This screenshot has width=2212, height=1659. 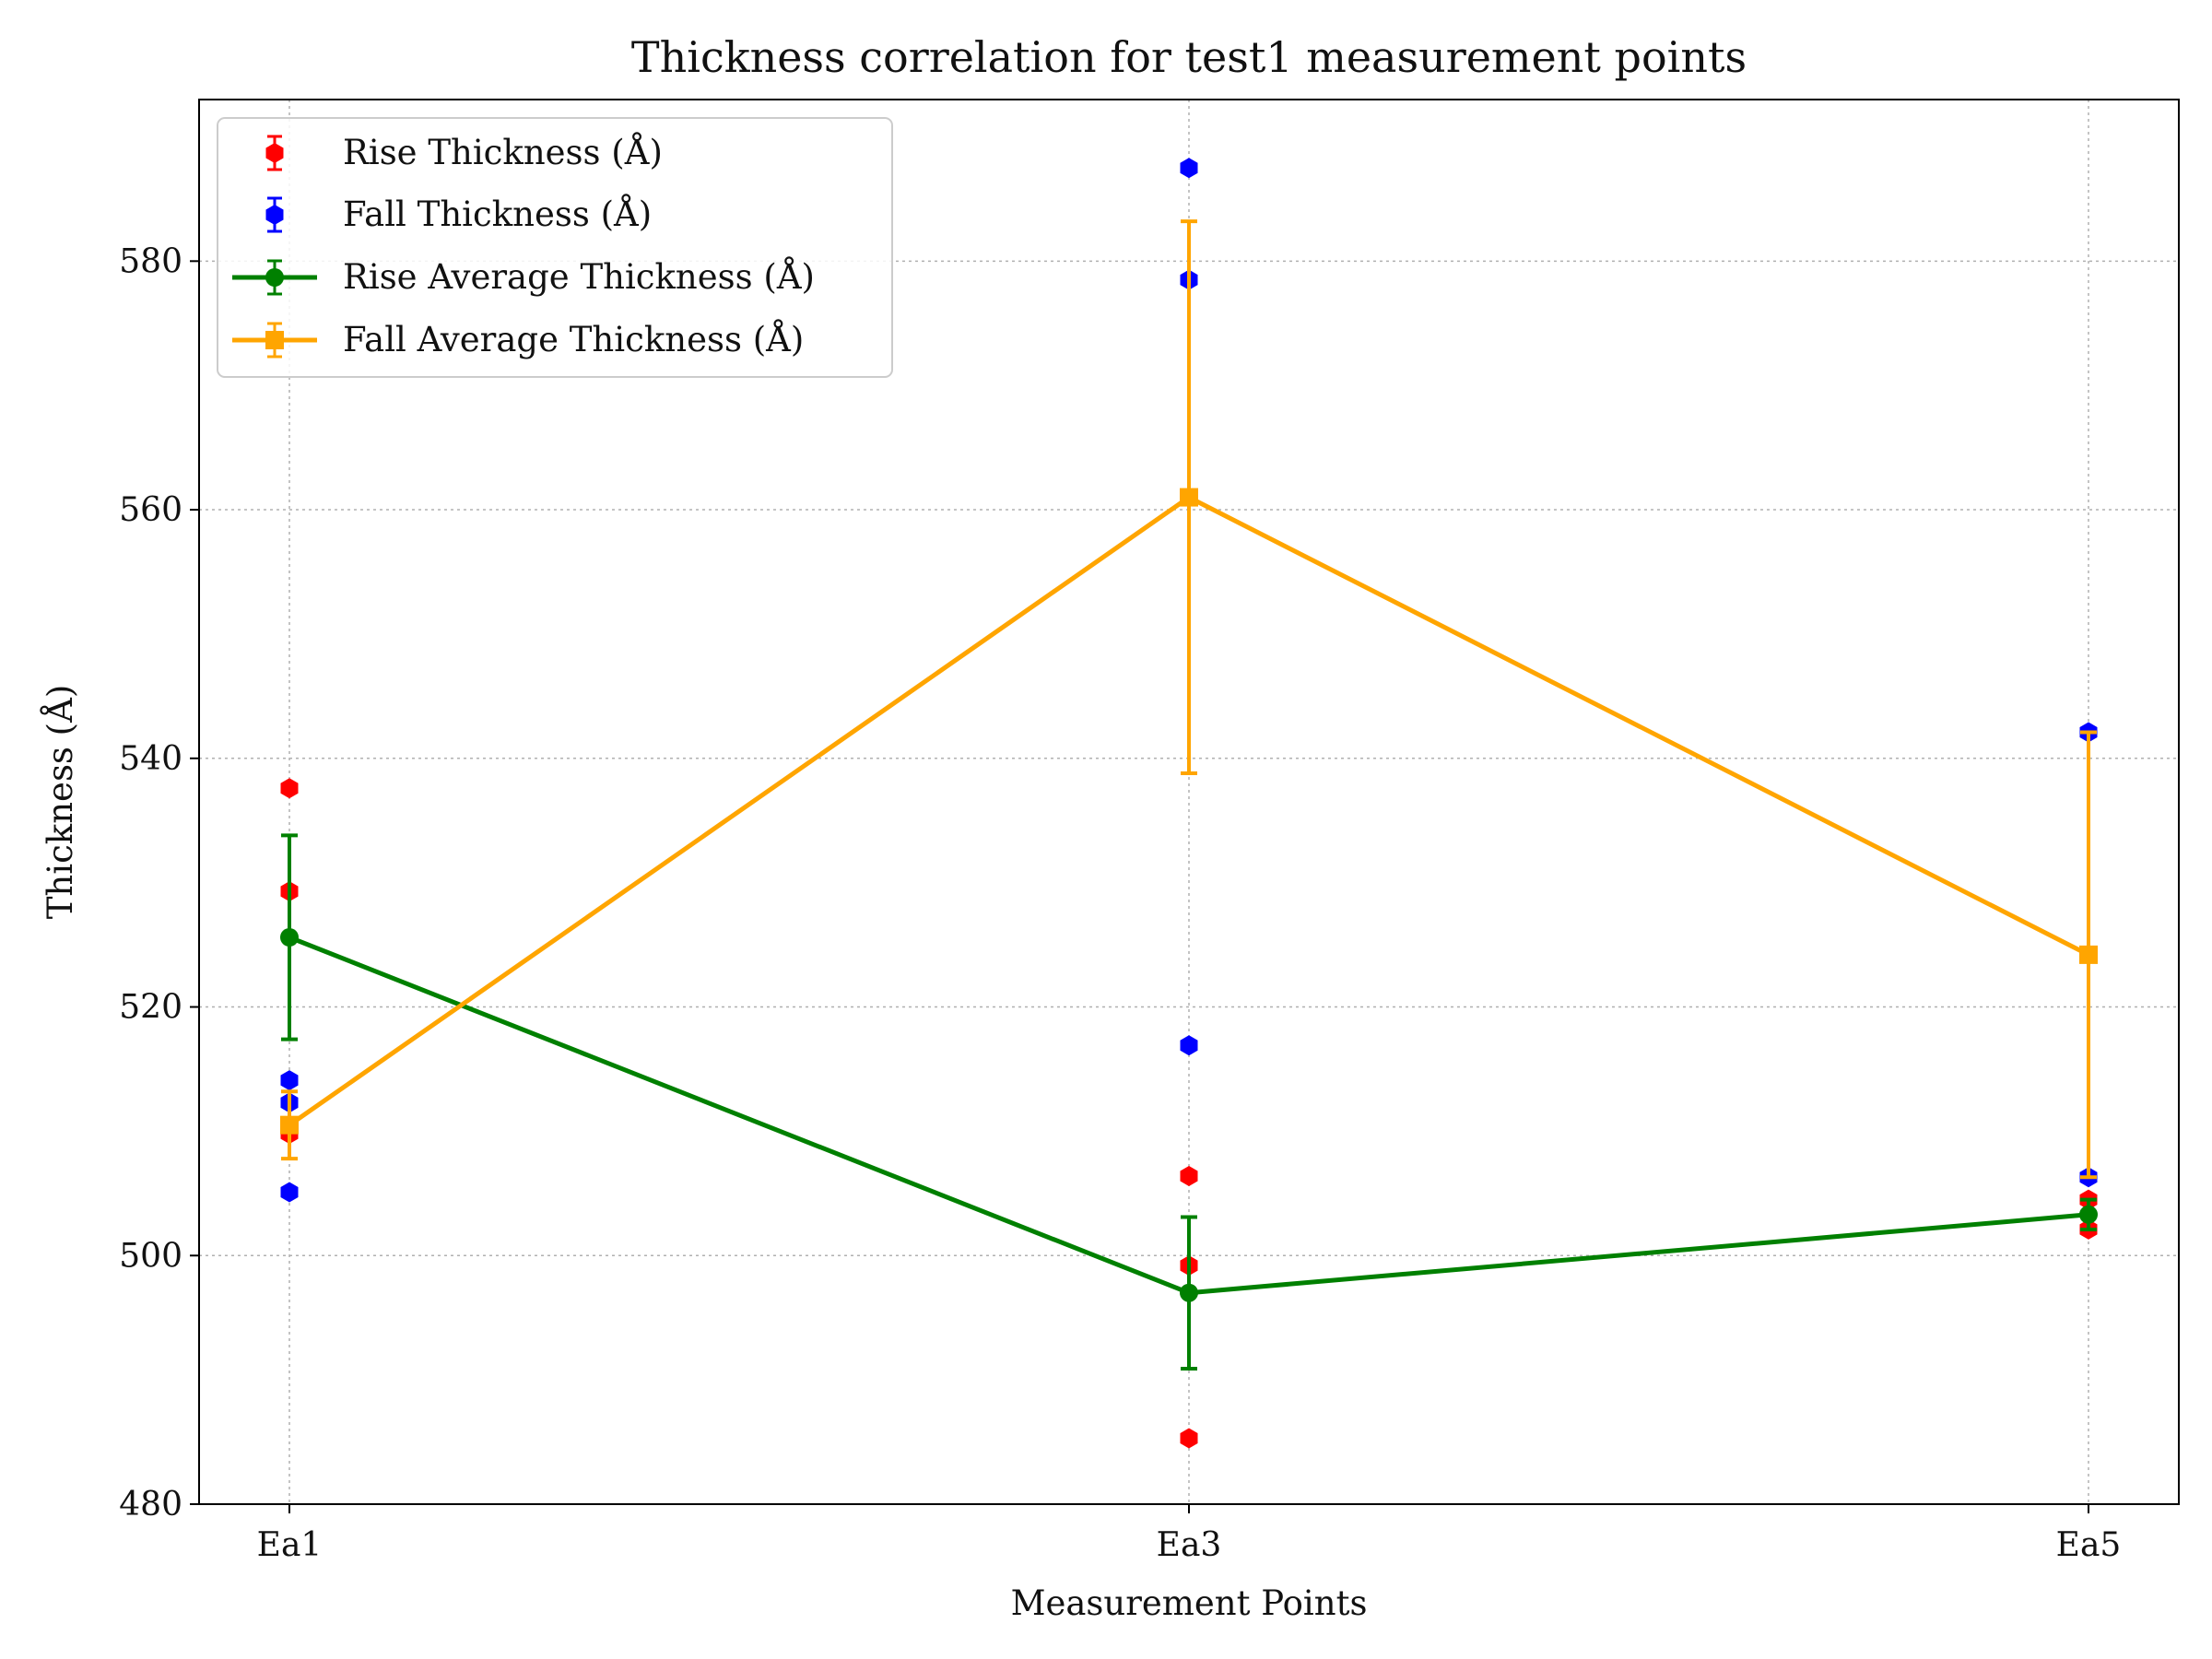 I want to click on legend-label: Rise Average Thickness (Å), so click(x=579, y=276).